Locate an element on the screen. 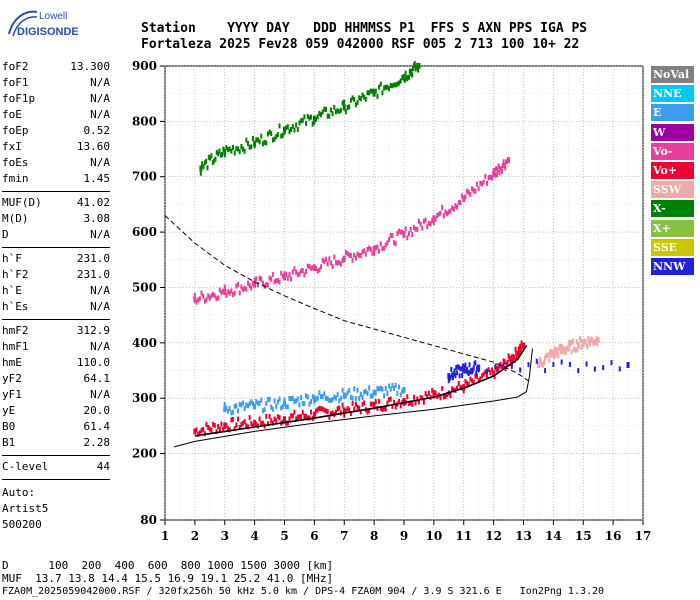  param-label: foF1 is located at coordinates (15, 82).